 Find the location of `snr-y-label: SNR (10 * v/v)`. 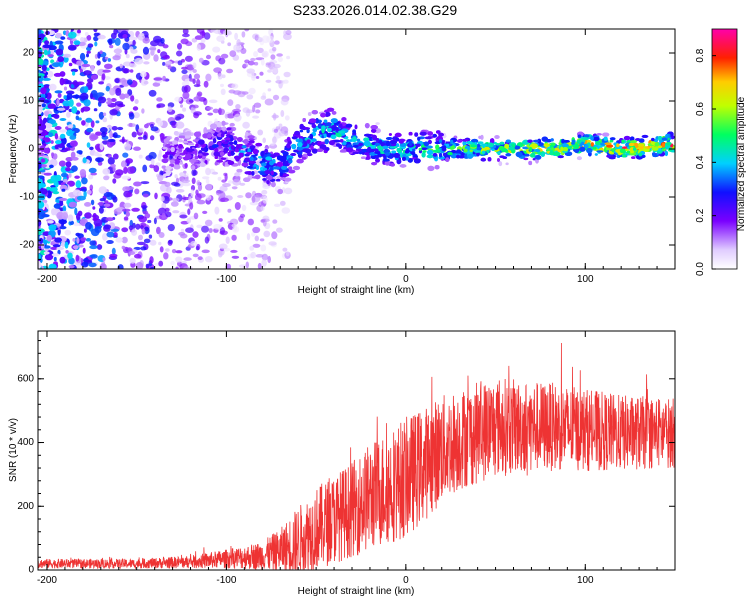

snr-y-label: SNR (10 * v/v) is located at coordinates (13, 450).